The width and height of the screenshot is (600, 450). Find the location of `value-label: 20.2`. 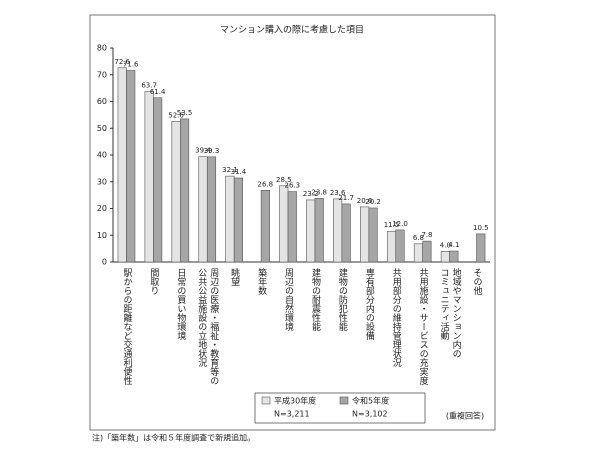

value-label: 20.2 is located at coordinates (373, 202).